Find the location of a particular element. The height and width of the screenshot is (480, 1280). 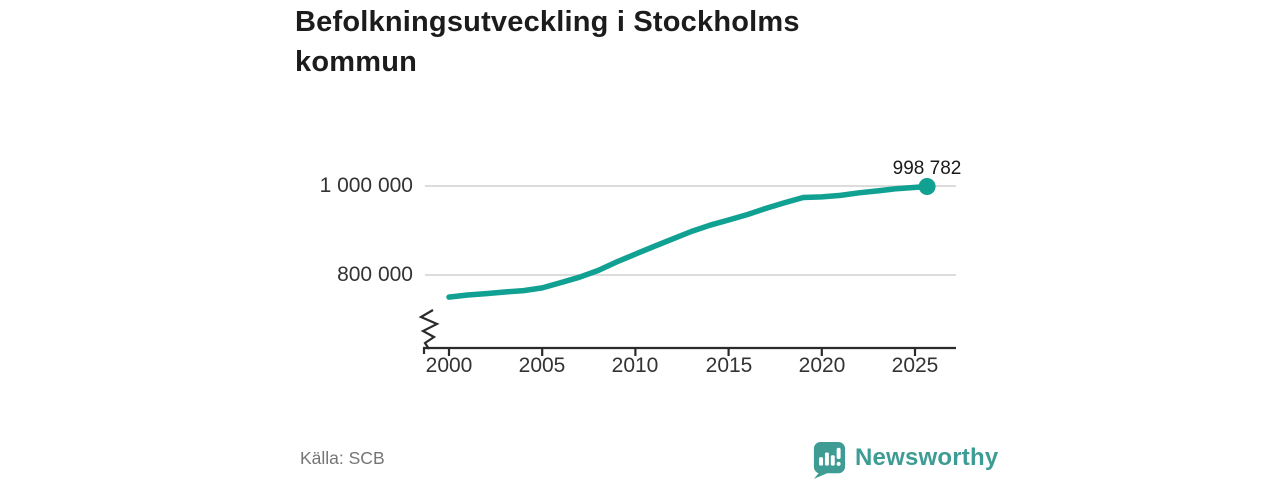

x-axis-tick-label: 2000 is located at coordinates (449, 365).